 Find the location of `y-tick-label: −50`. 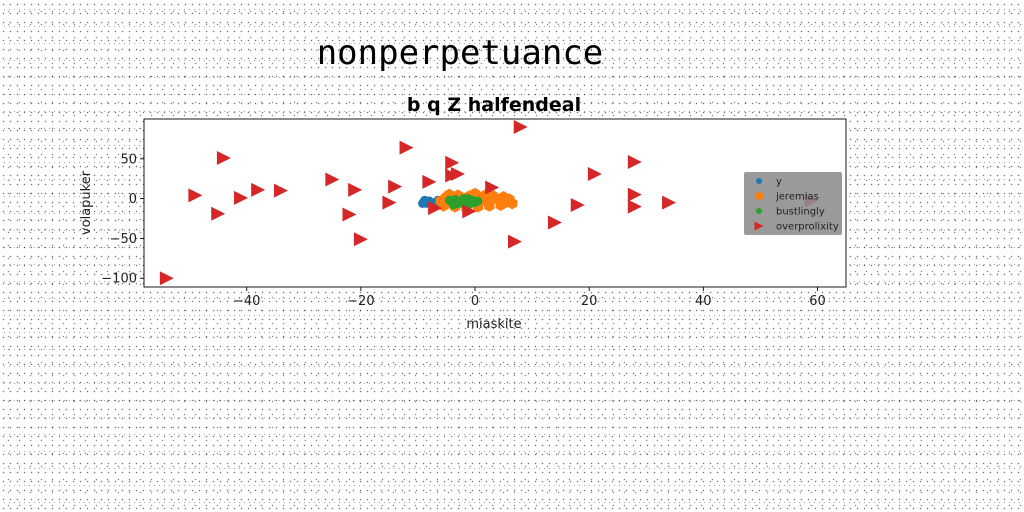

y-tick-label: −50 is located at coordinates (123, 239).